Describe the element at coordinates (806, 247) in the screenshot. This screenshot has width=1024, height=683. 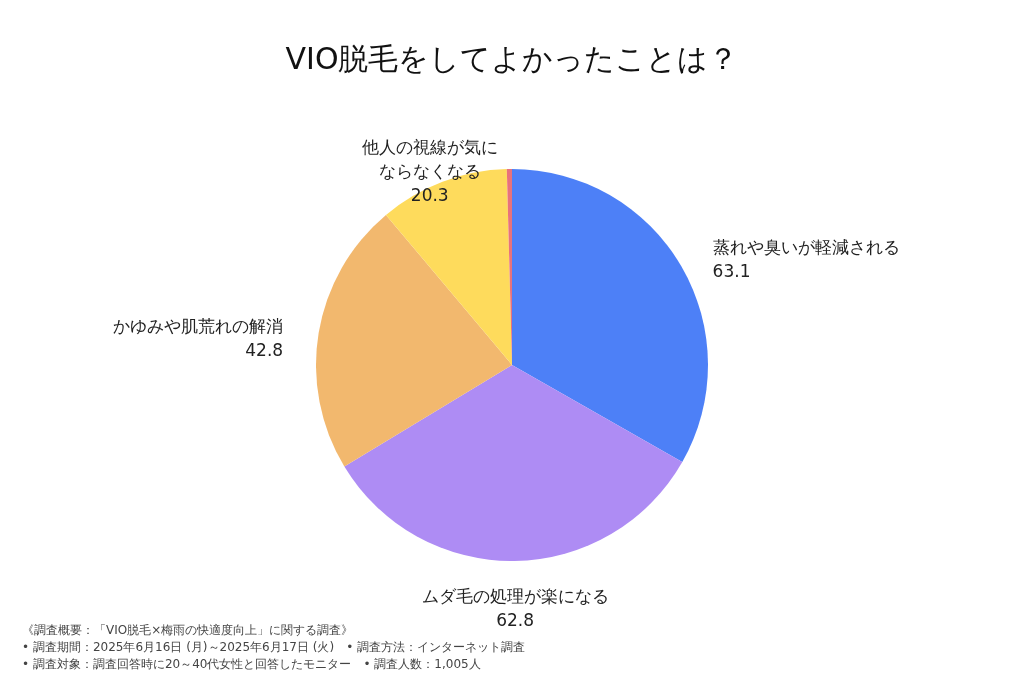
I see `slice-label: 蒸れや臭いが軽減される` at that location.